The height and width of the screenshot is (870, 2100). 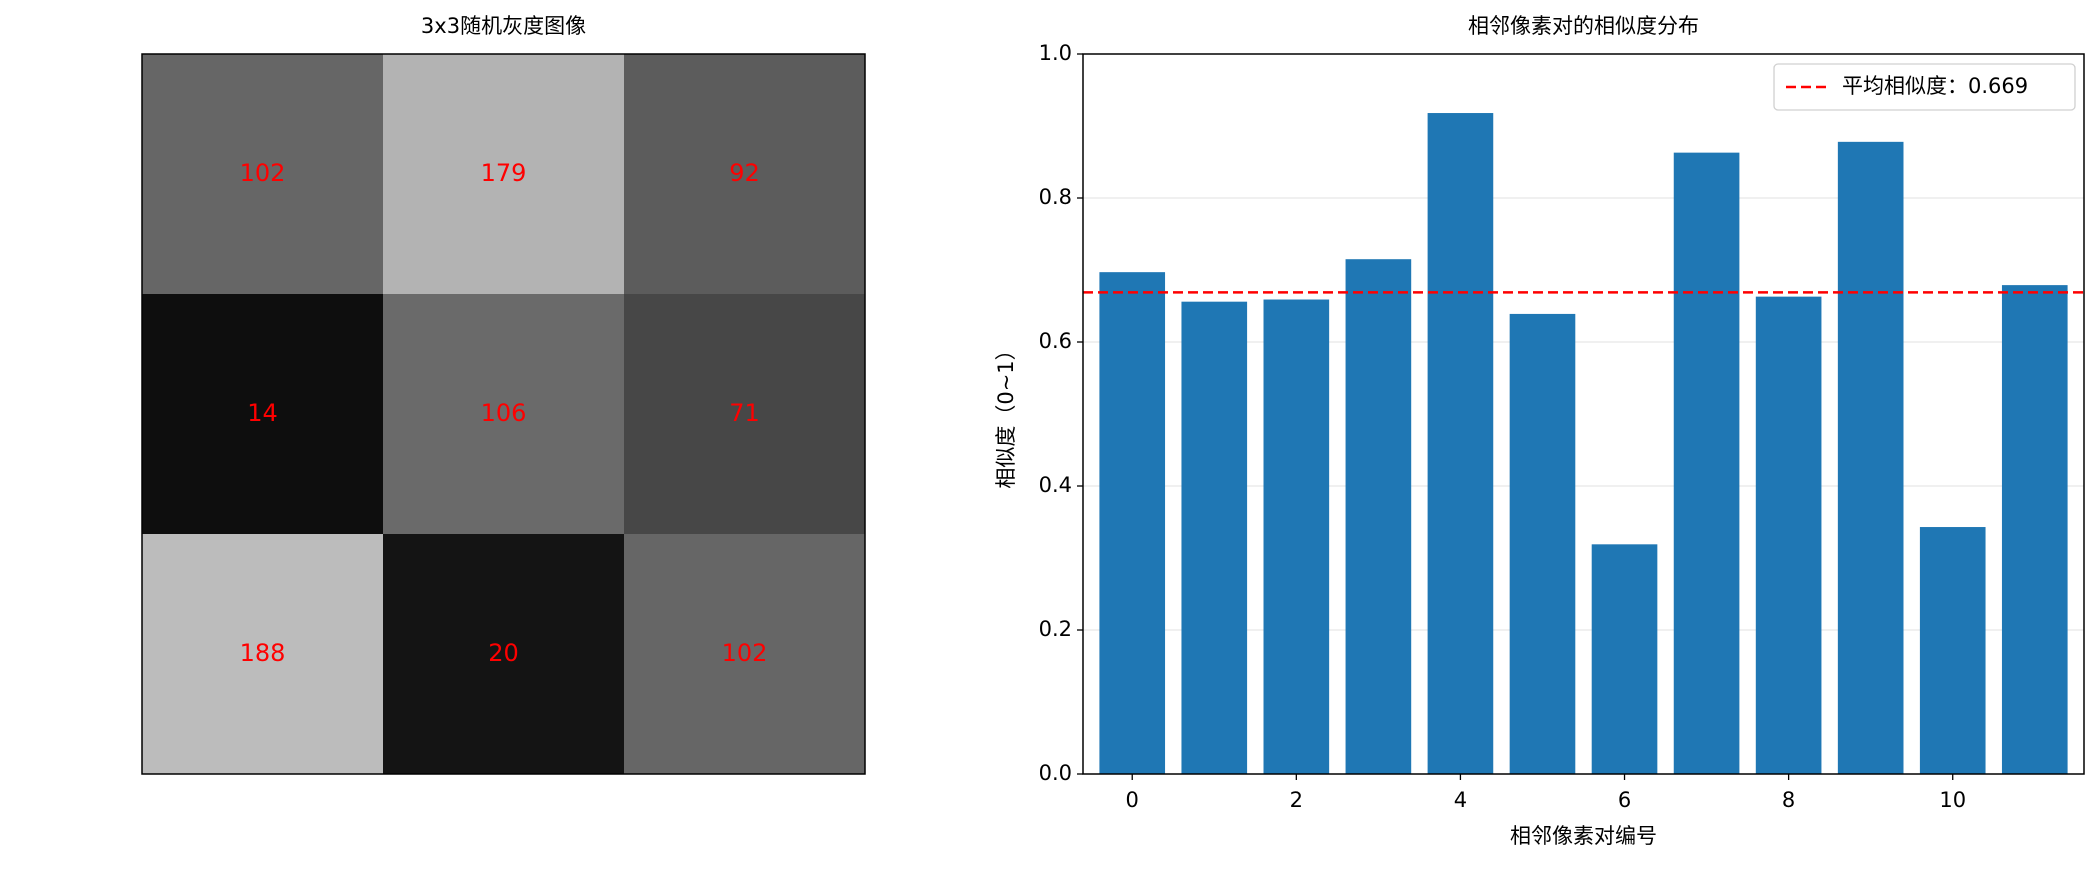 What do you see at coordinates (1624, 800) in the screenshot?
I see `x-tick-label: 6` at bounding box center [1624, 800].